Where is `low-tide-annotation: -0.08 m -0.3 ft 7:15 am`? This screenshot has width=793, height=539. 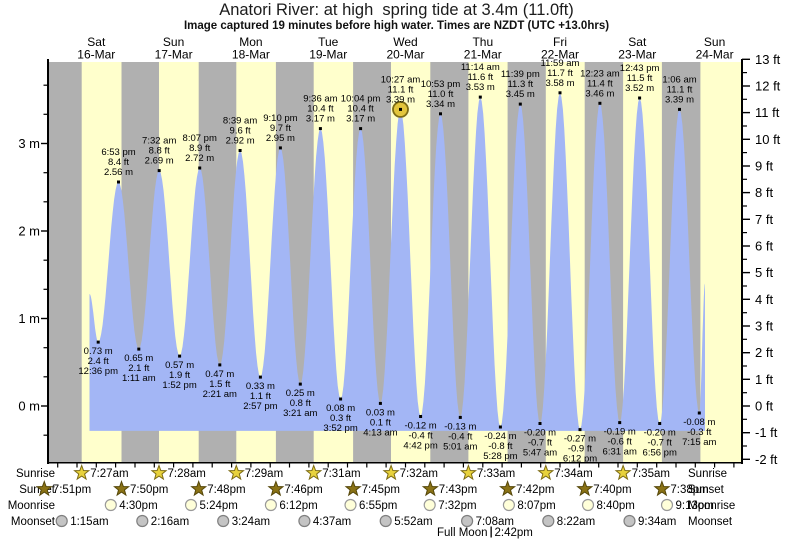
low-tide-annotation: -0.08 m -0.3 ft 7:15 am is located at coordinates (699, 432).